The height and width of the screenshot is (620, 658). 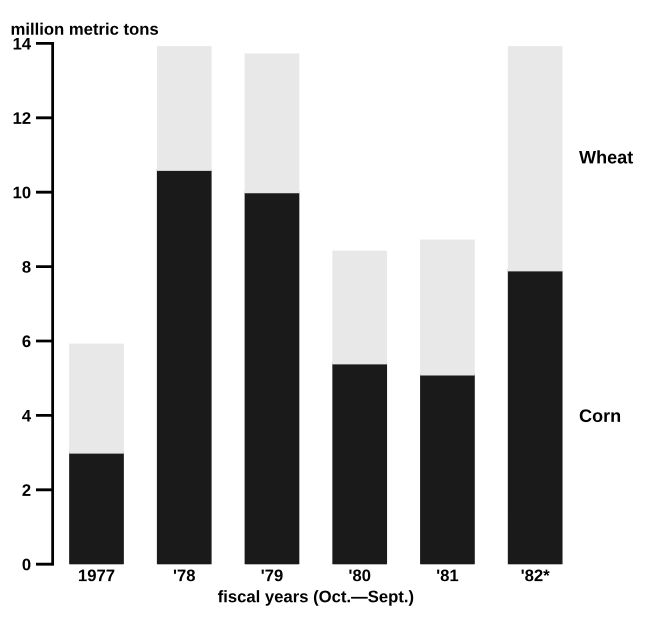 I want to click on x-tick-label: '78, so click(x=184, y=576).